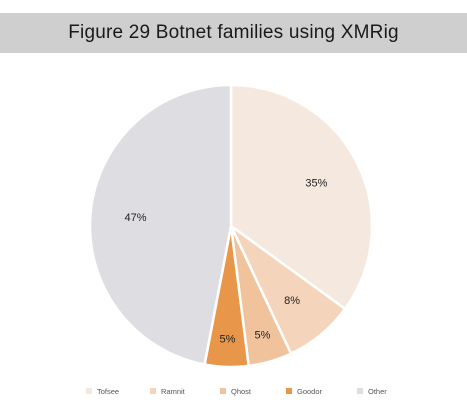  I want to click on legend-label-tofsee: Tofsee, so click(108, 391).